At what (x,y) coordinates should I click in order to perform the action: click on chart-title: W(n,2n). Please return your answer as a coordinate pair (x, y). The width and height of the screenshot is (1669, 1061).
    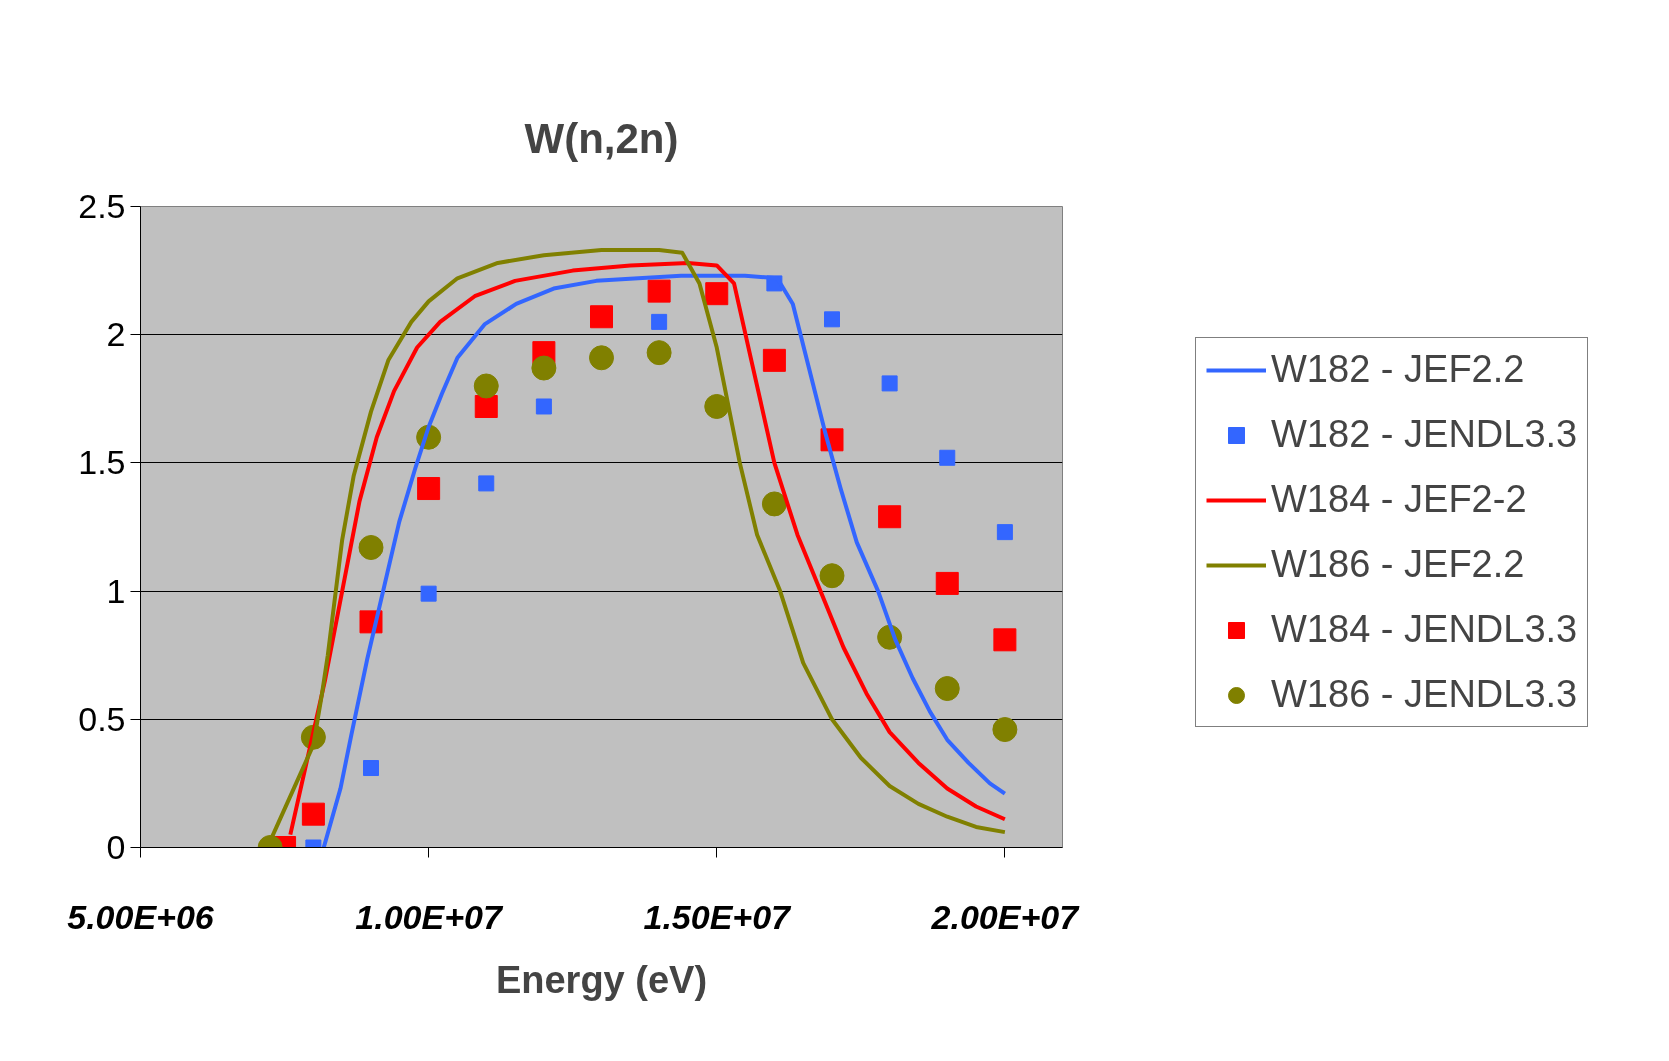
    Looking at the image, I should click on (601, 138).